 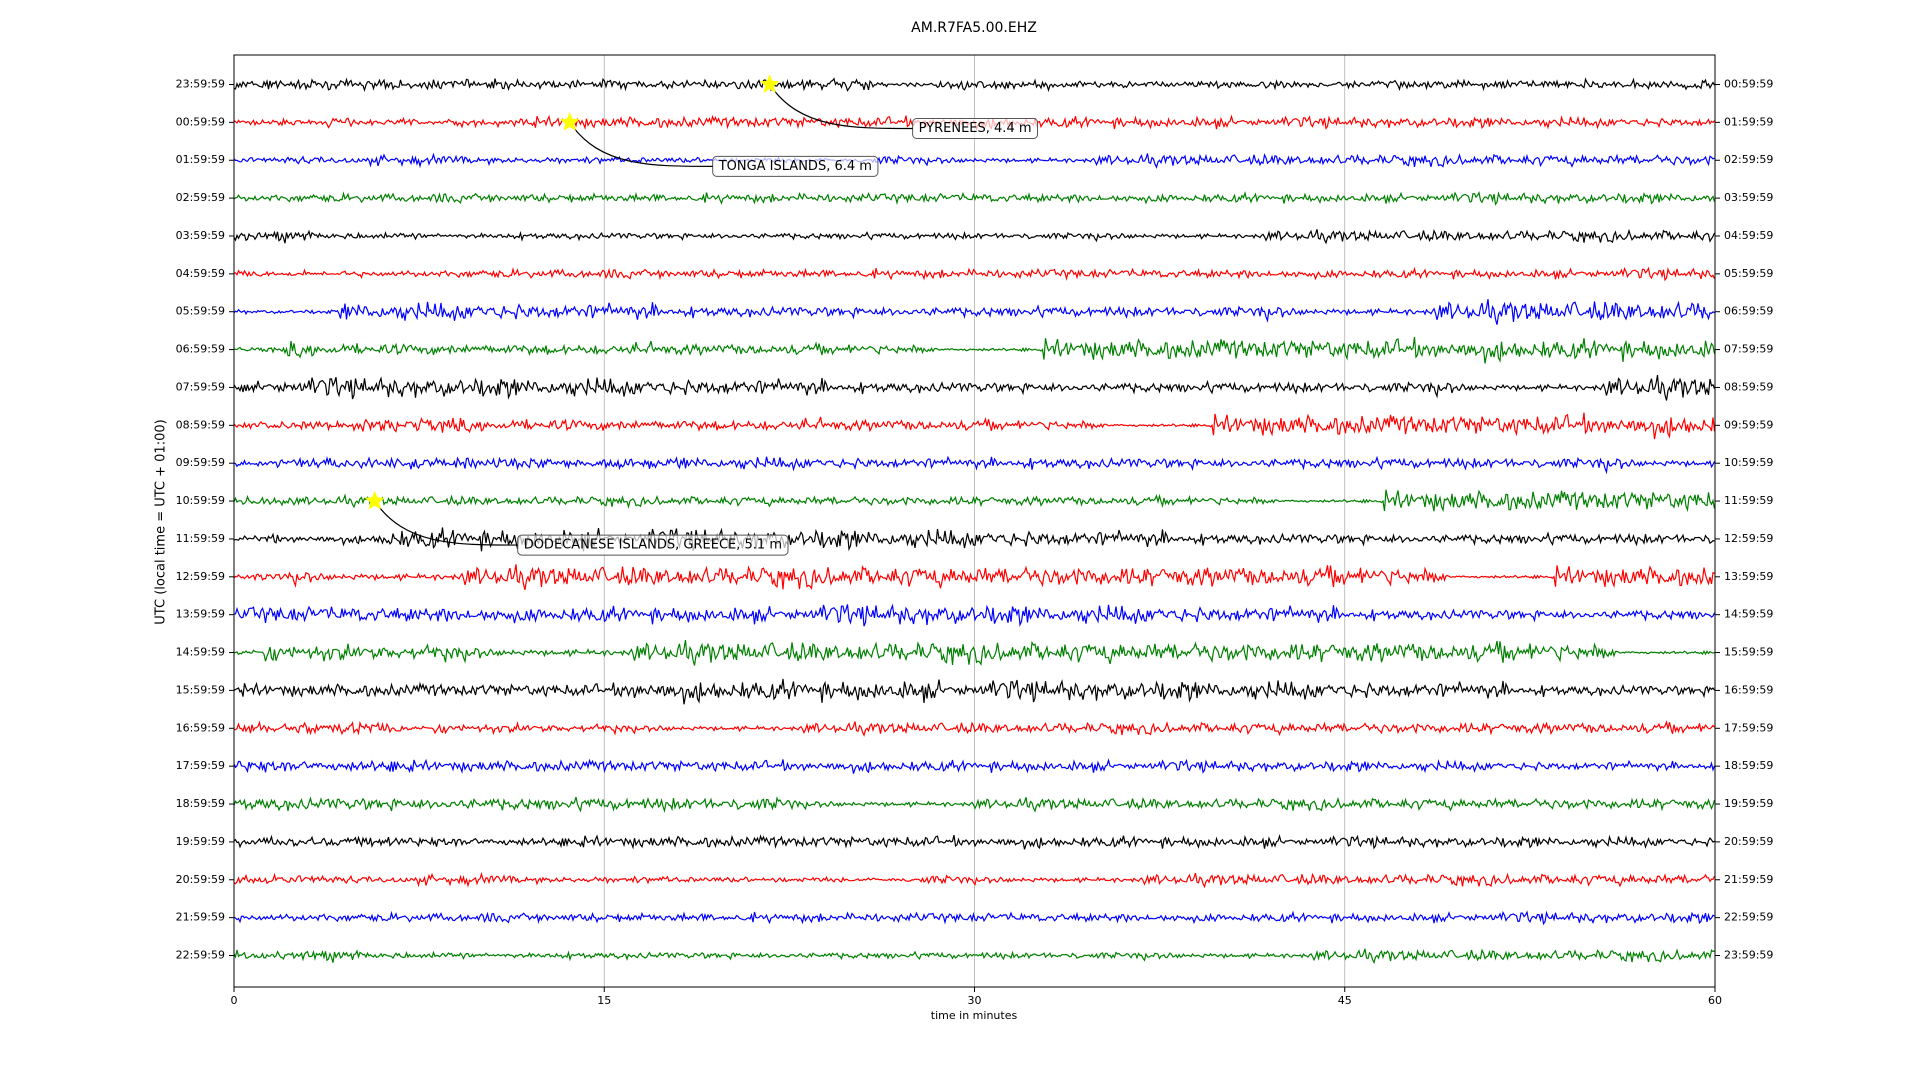 What do you see at coordinates (1748, 386) in the screenshot?
I see `y2-tick-label: 08:59:59` at bounding box center [1748, 386].